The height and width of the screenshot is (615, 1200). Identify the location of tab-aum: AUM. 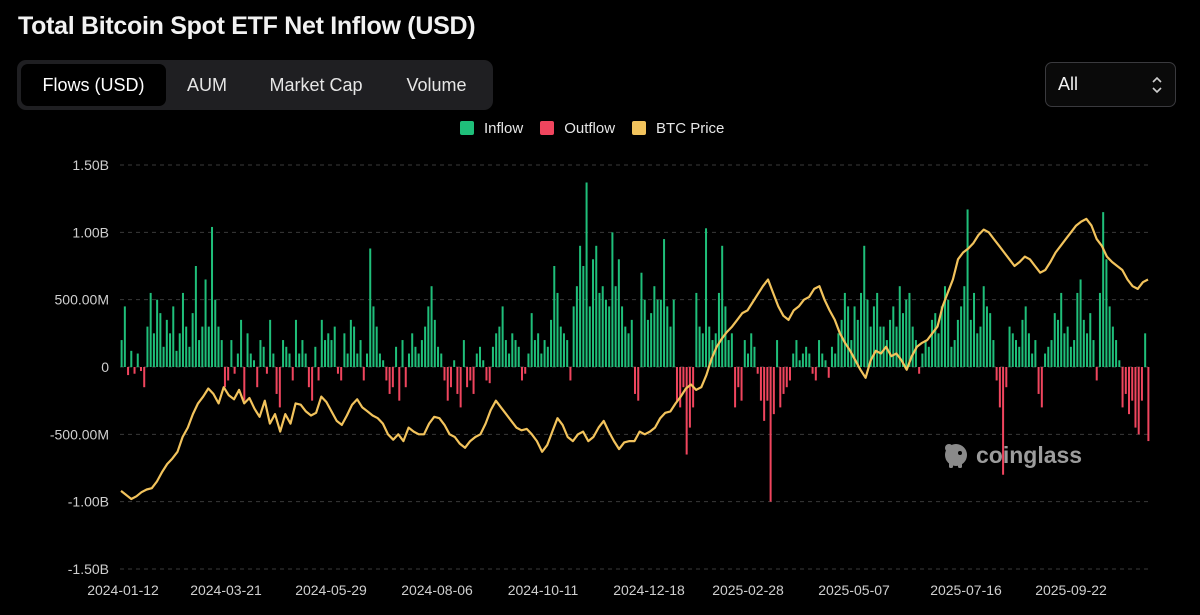
(207, 84).